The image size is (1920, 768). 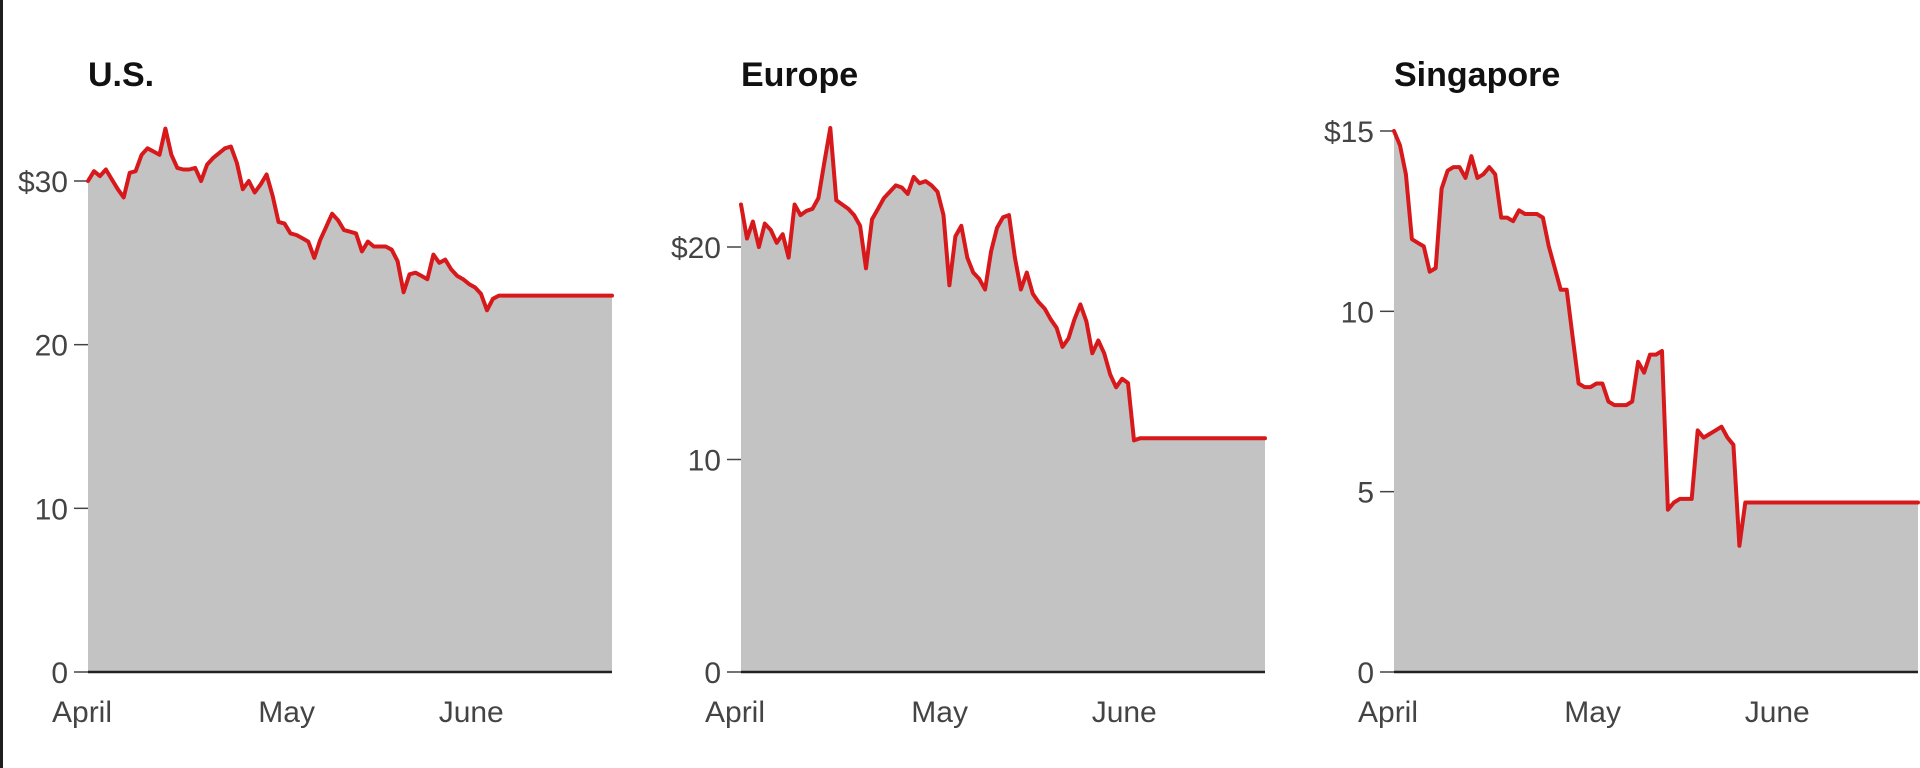 What do you see at coordinates (1365, 493) in the screenshot?
I see `y-tick-label: 5` at bounding box center [1365, 493].